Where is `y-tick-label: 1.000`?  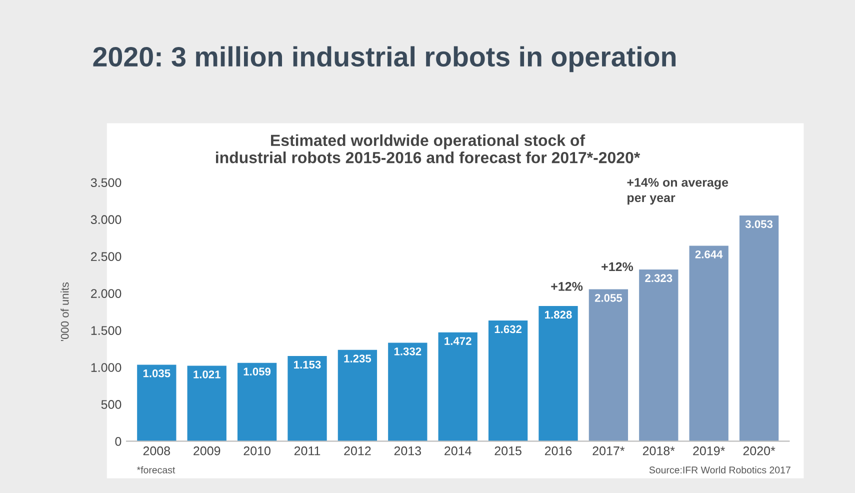 y-tick-label: 1.000 is located at coordinates (106, 367).